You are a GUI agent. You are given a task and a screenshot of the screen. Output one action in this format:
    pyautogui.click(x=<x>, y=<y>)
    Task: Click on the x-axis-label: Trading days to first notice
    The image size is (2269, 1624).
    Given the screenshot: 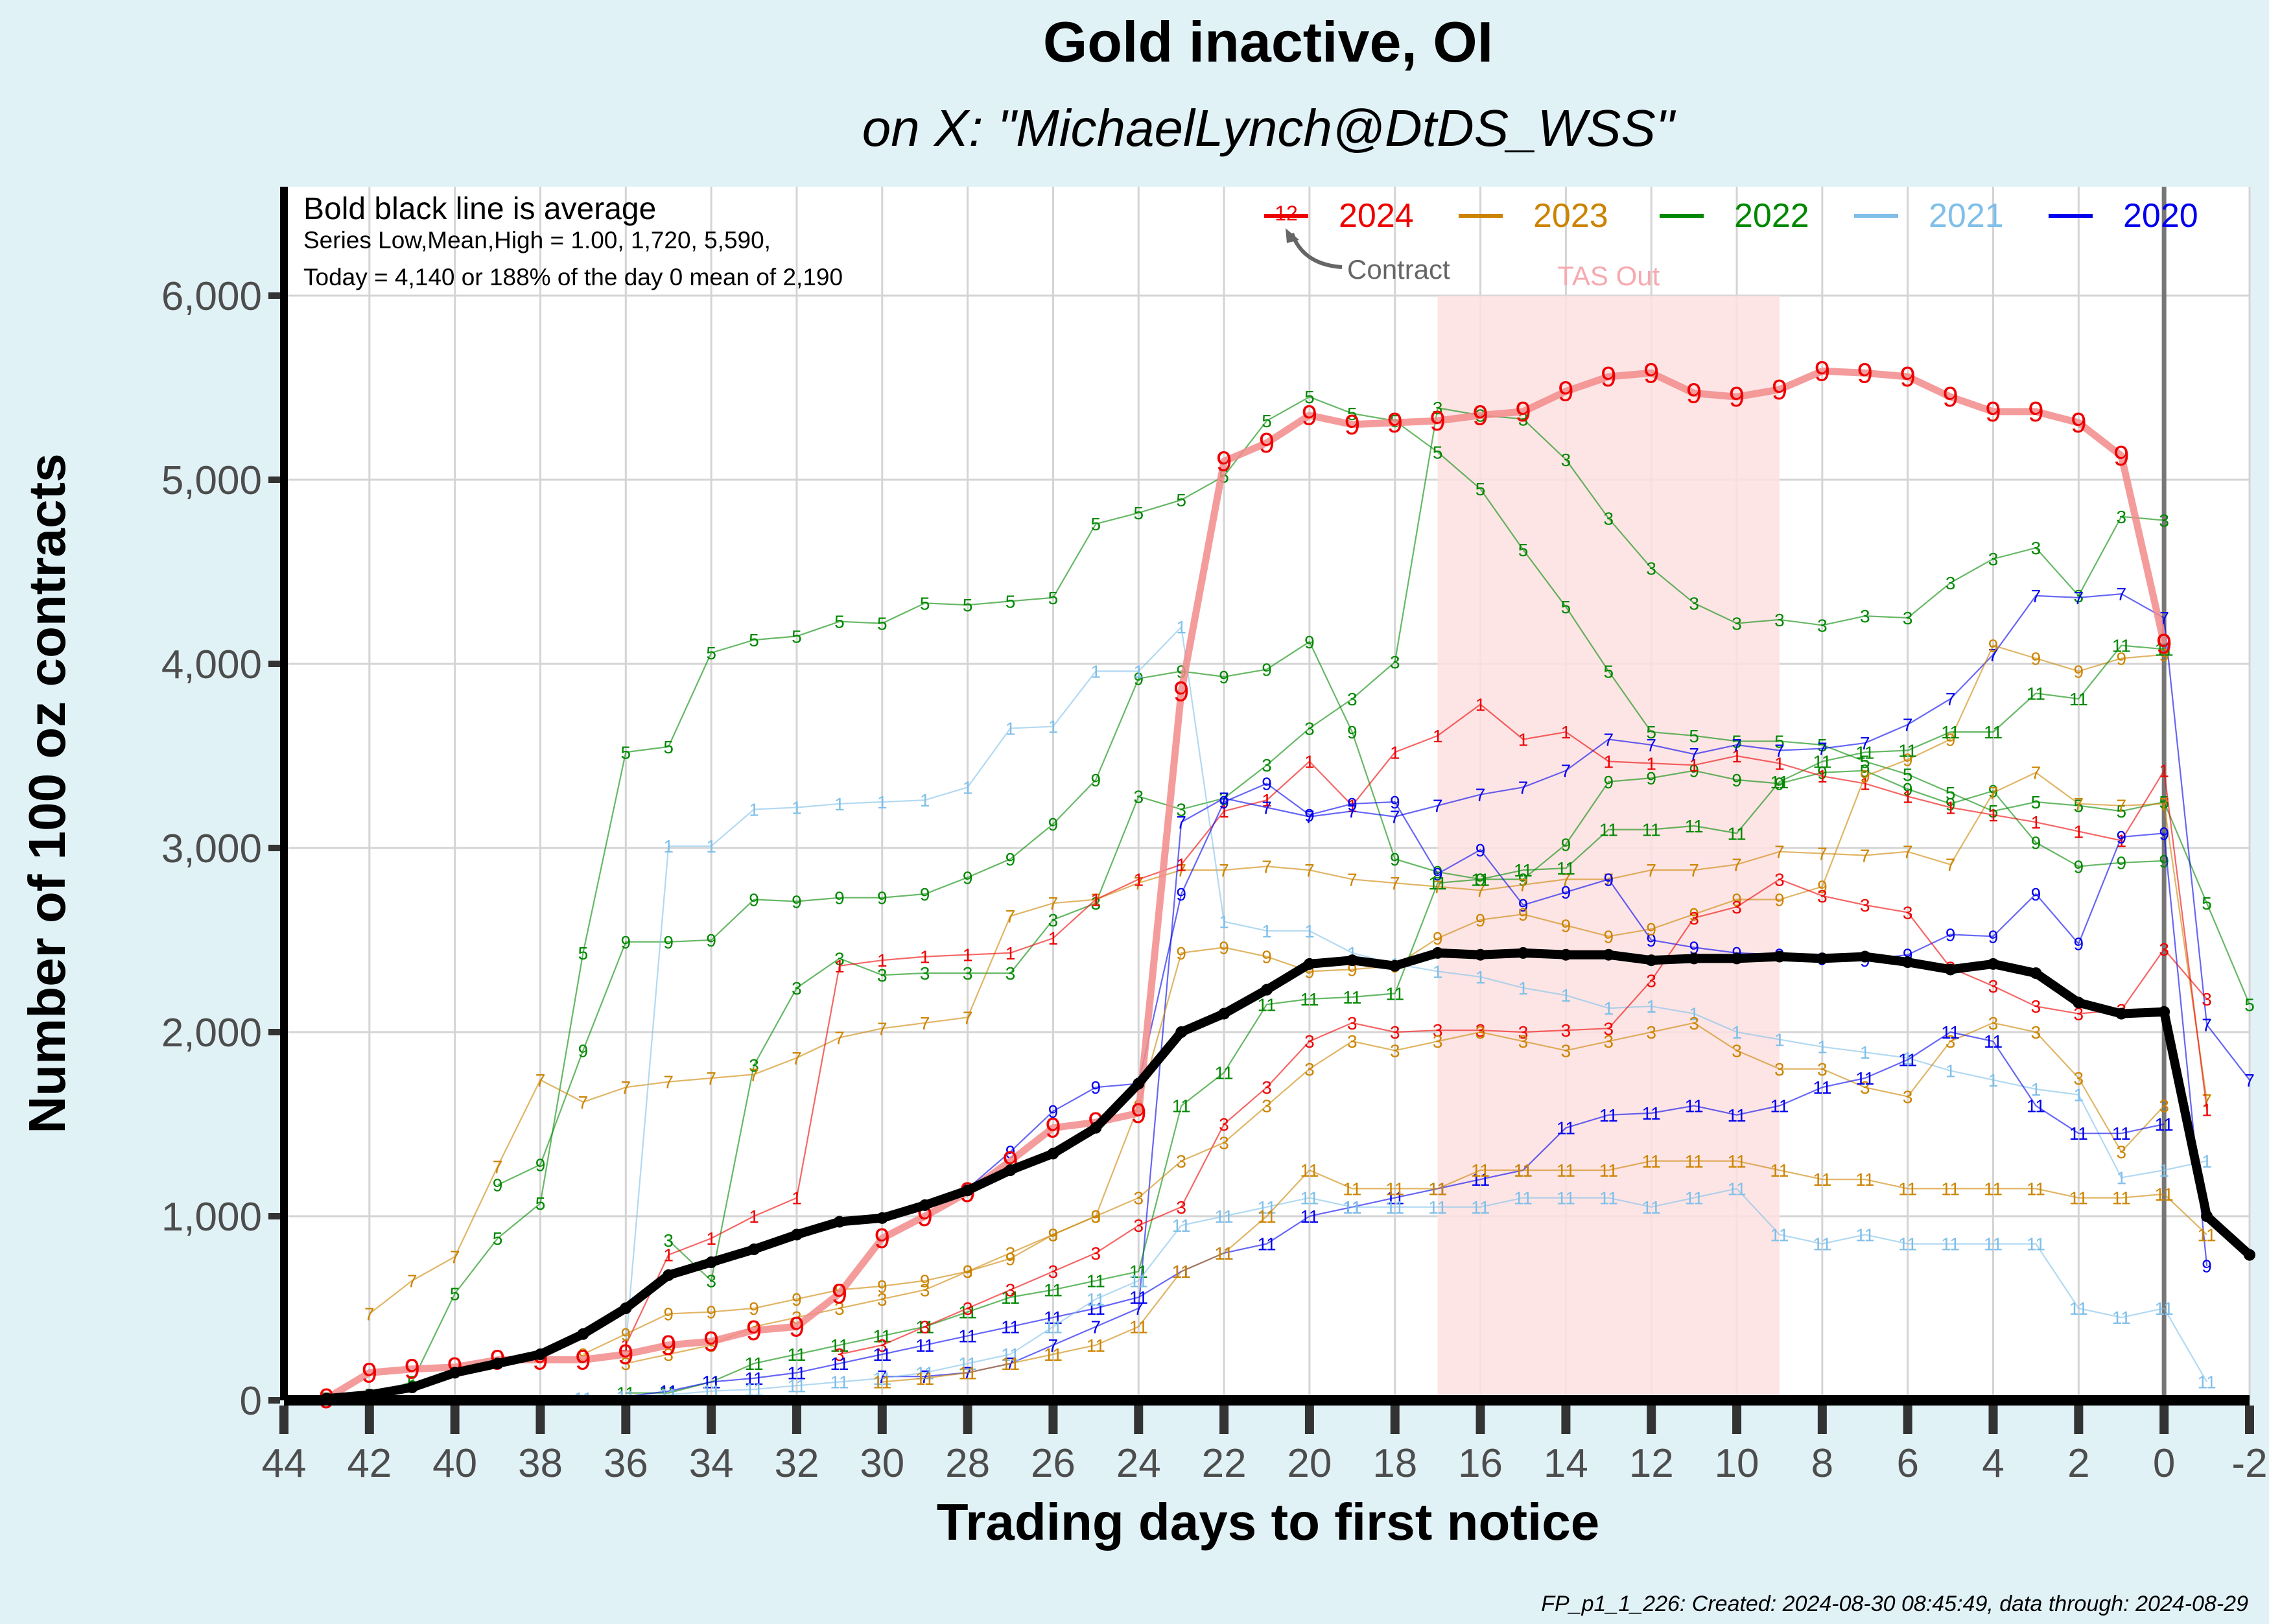 What is the action you would take?
    pyautogui.click(x=1268, y=1522)
    